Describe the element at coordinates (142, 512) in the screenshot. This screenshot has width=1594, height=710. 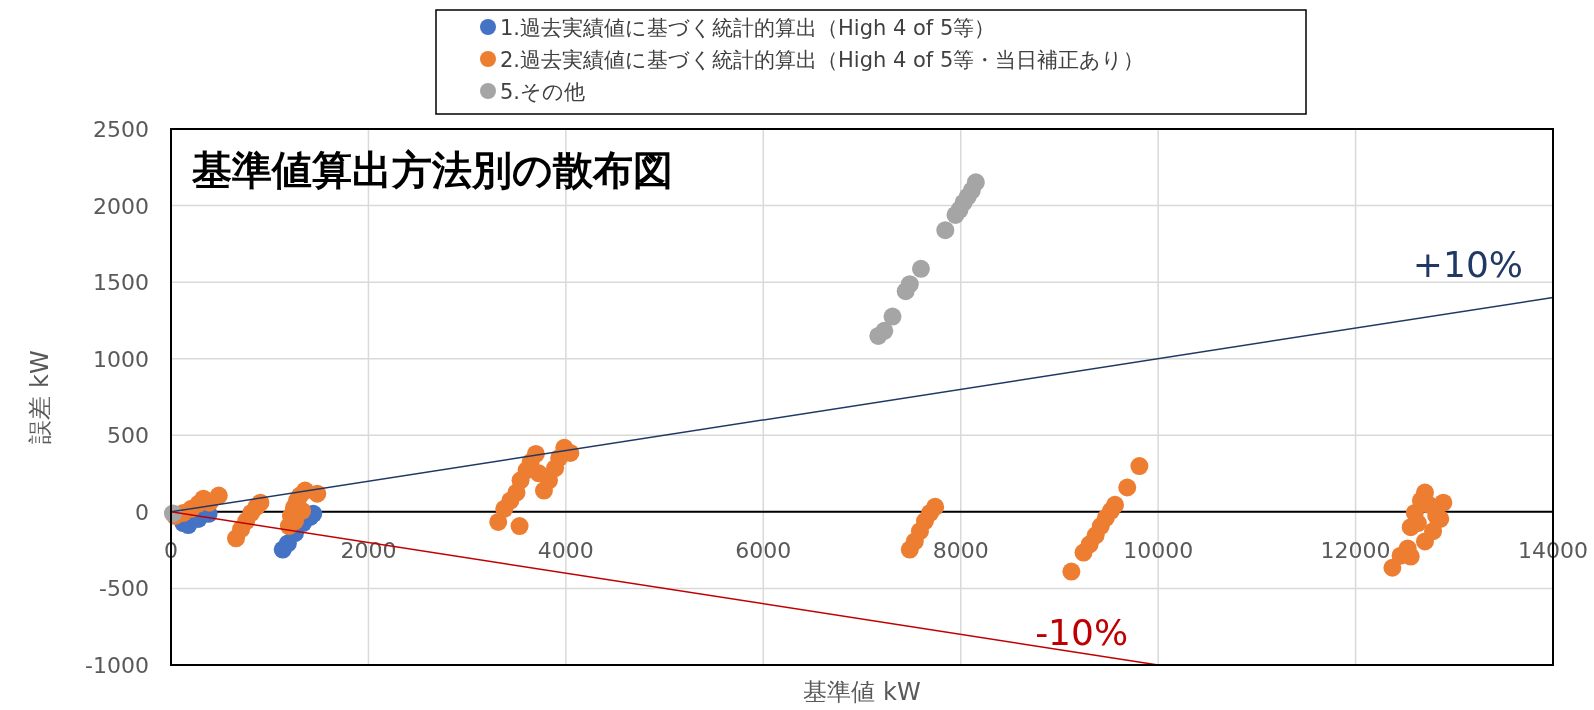
I see `y-tick-label: 0` at that location.